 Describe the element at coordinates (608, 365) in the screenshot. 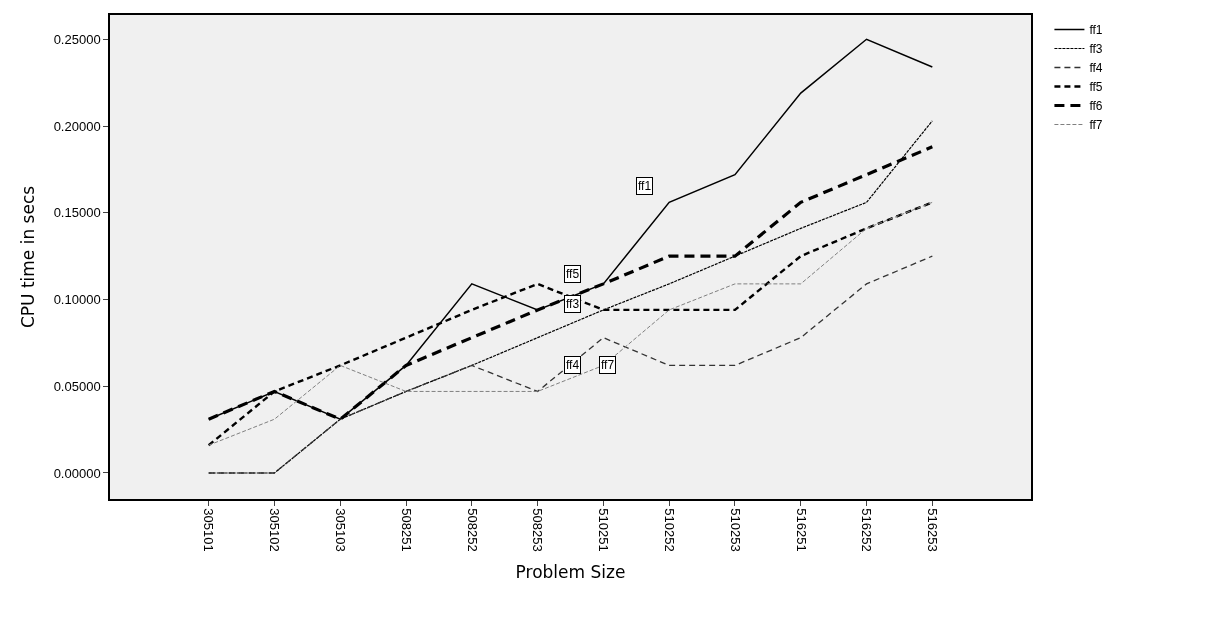

I see `annotation: ff7` at that location.